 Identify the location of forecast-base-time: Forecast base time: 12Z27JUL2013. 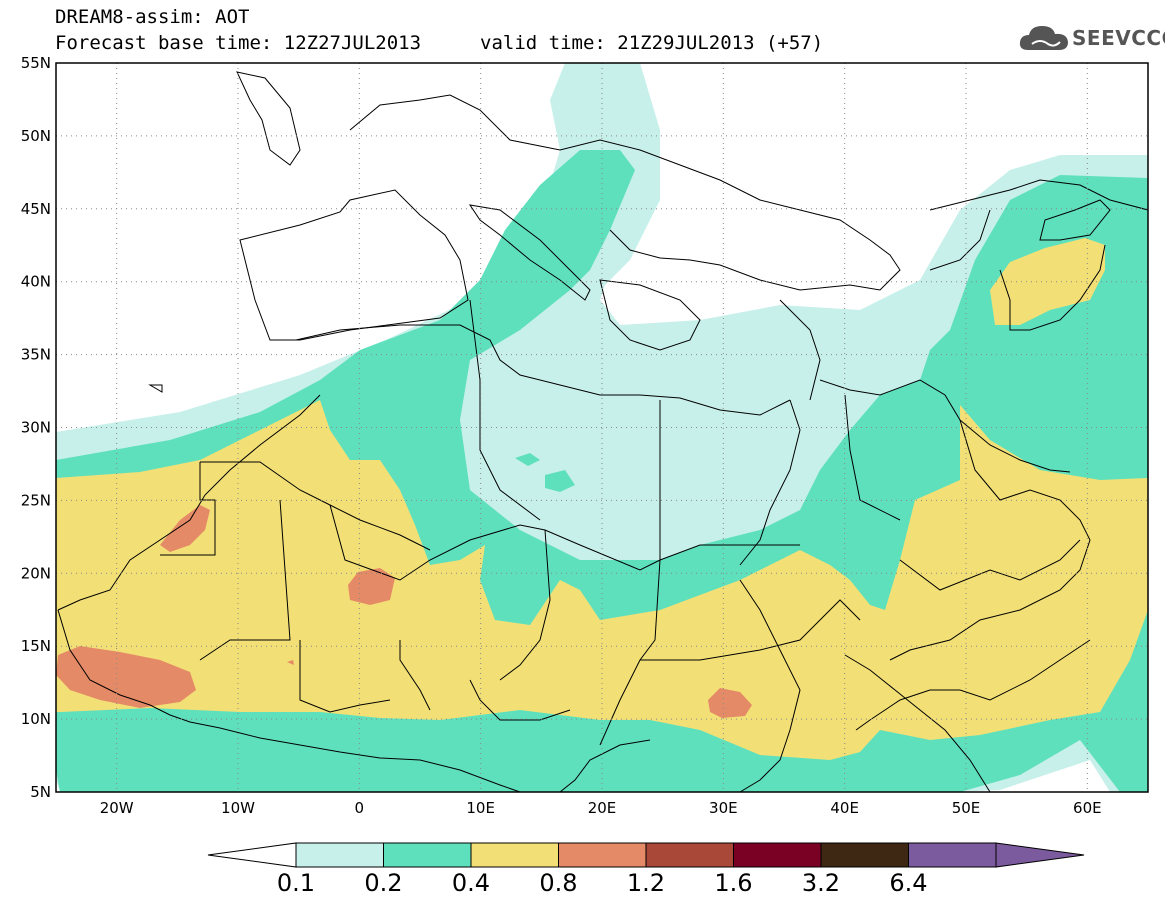
(238, 43).